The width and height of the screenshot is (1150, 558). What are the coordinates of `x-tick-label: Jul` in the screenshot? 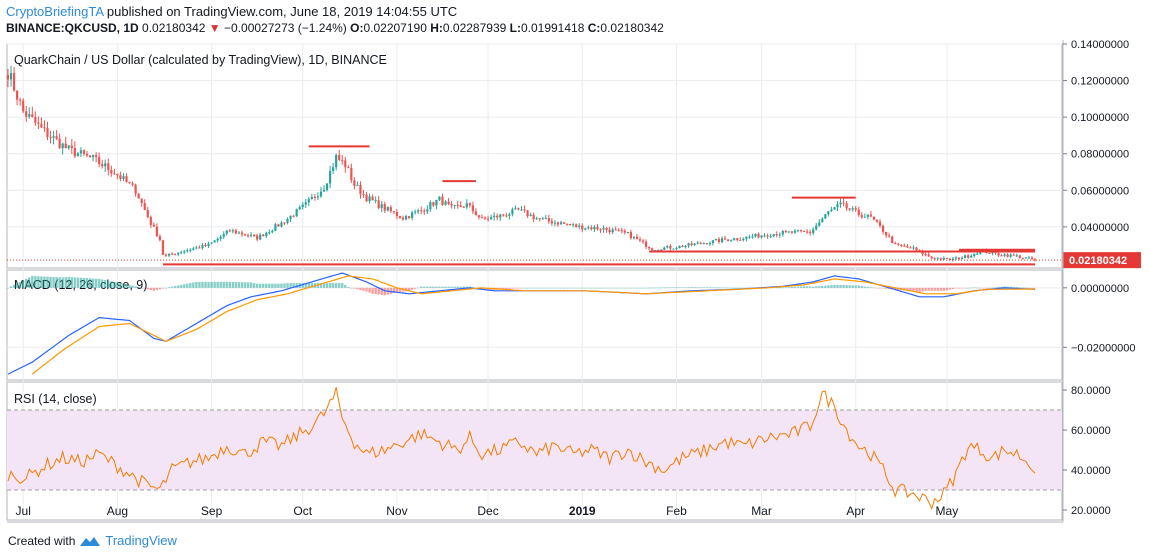 It's located at (23, 511).